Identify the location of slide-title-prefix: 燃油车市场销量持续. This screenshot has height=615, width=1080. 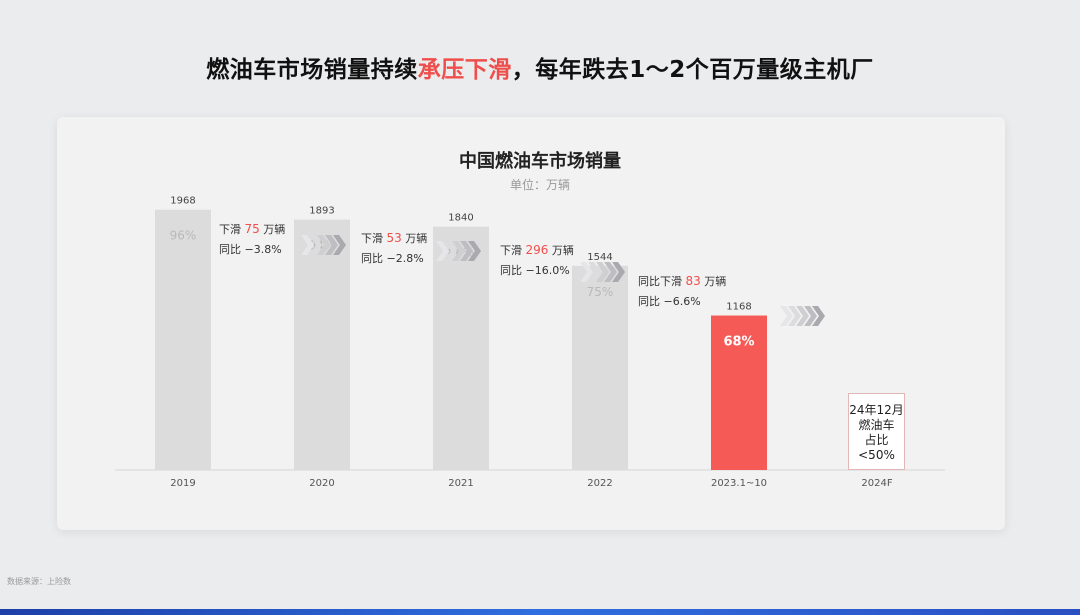
(312, 70).